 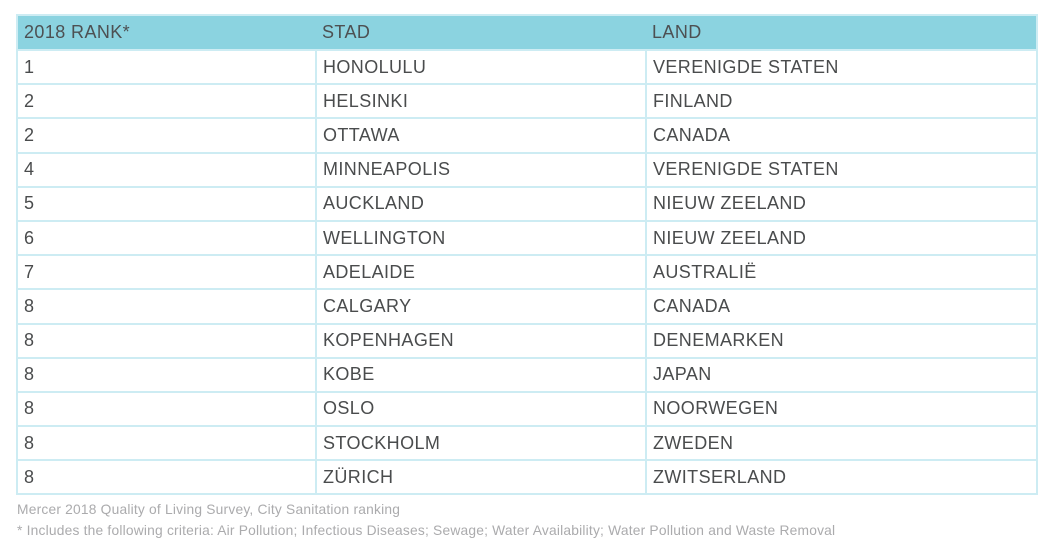 What do you see at coordinates (166, 238) in the screenshot?
I see `rank-cell: 6` at bounding box center [166, 238].